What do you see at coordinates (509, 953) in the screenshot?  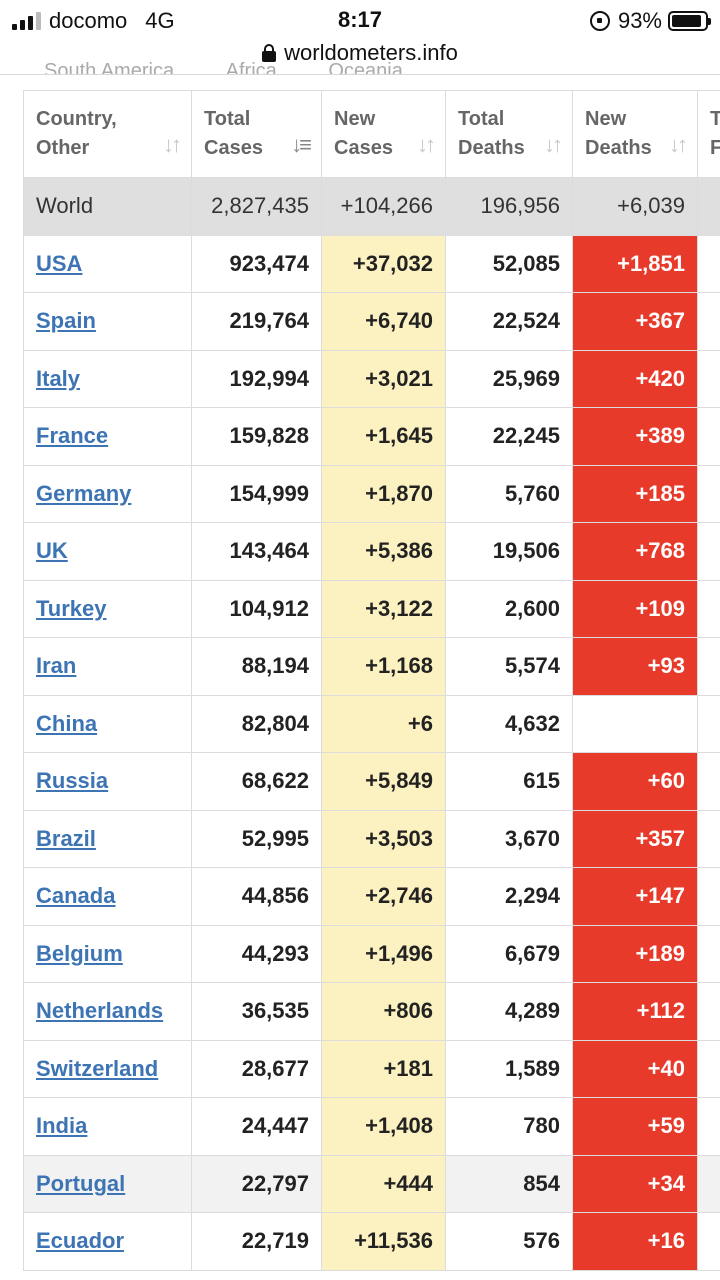 I see `total-deaths-cell: 6,679` at bounding box center [509, 953].